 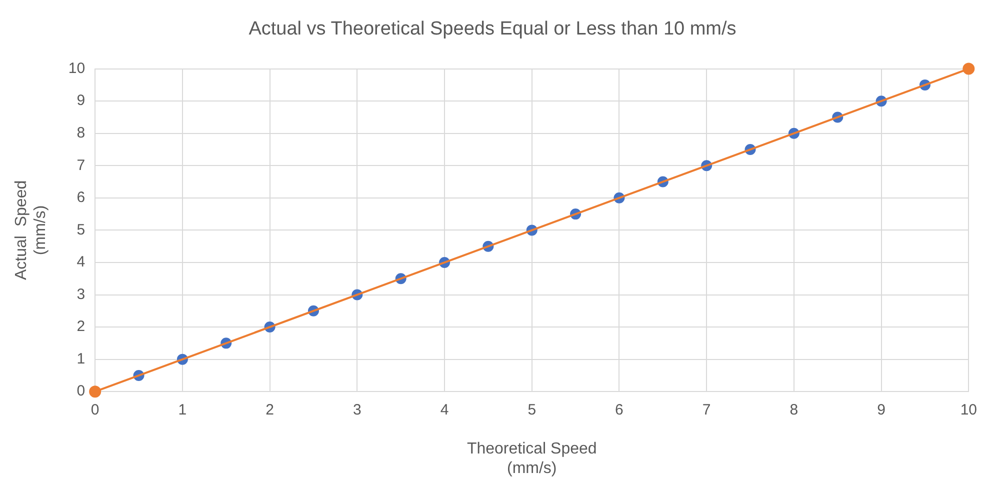 I want to click on x-tick-label: 10, so click(x=968, y=410).